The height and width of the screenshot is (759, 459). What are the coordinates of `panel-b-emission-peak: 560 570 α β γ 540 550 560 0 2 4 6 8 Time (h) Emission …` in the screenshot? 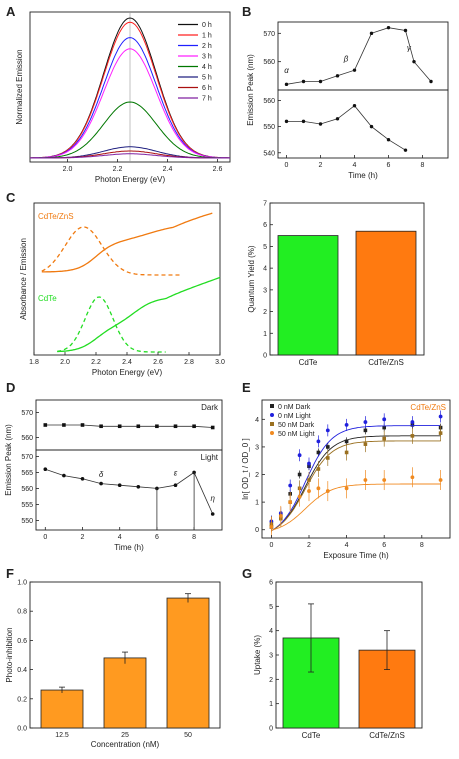 It's located at (347, 100).